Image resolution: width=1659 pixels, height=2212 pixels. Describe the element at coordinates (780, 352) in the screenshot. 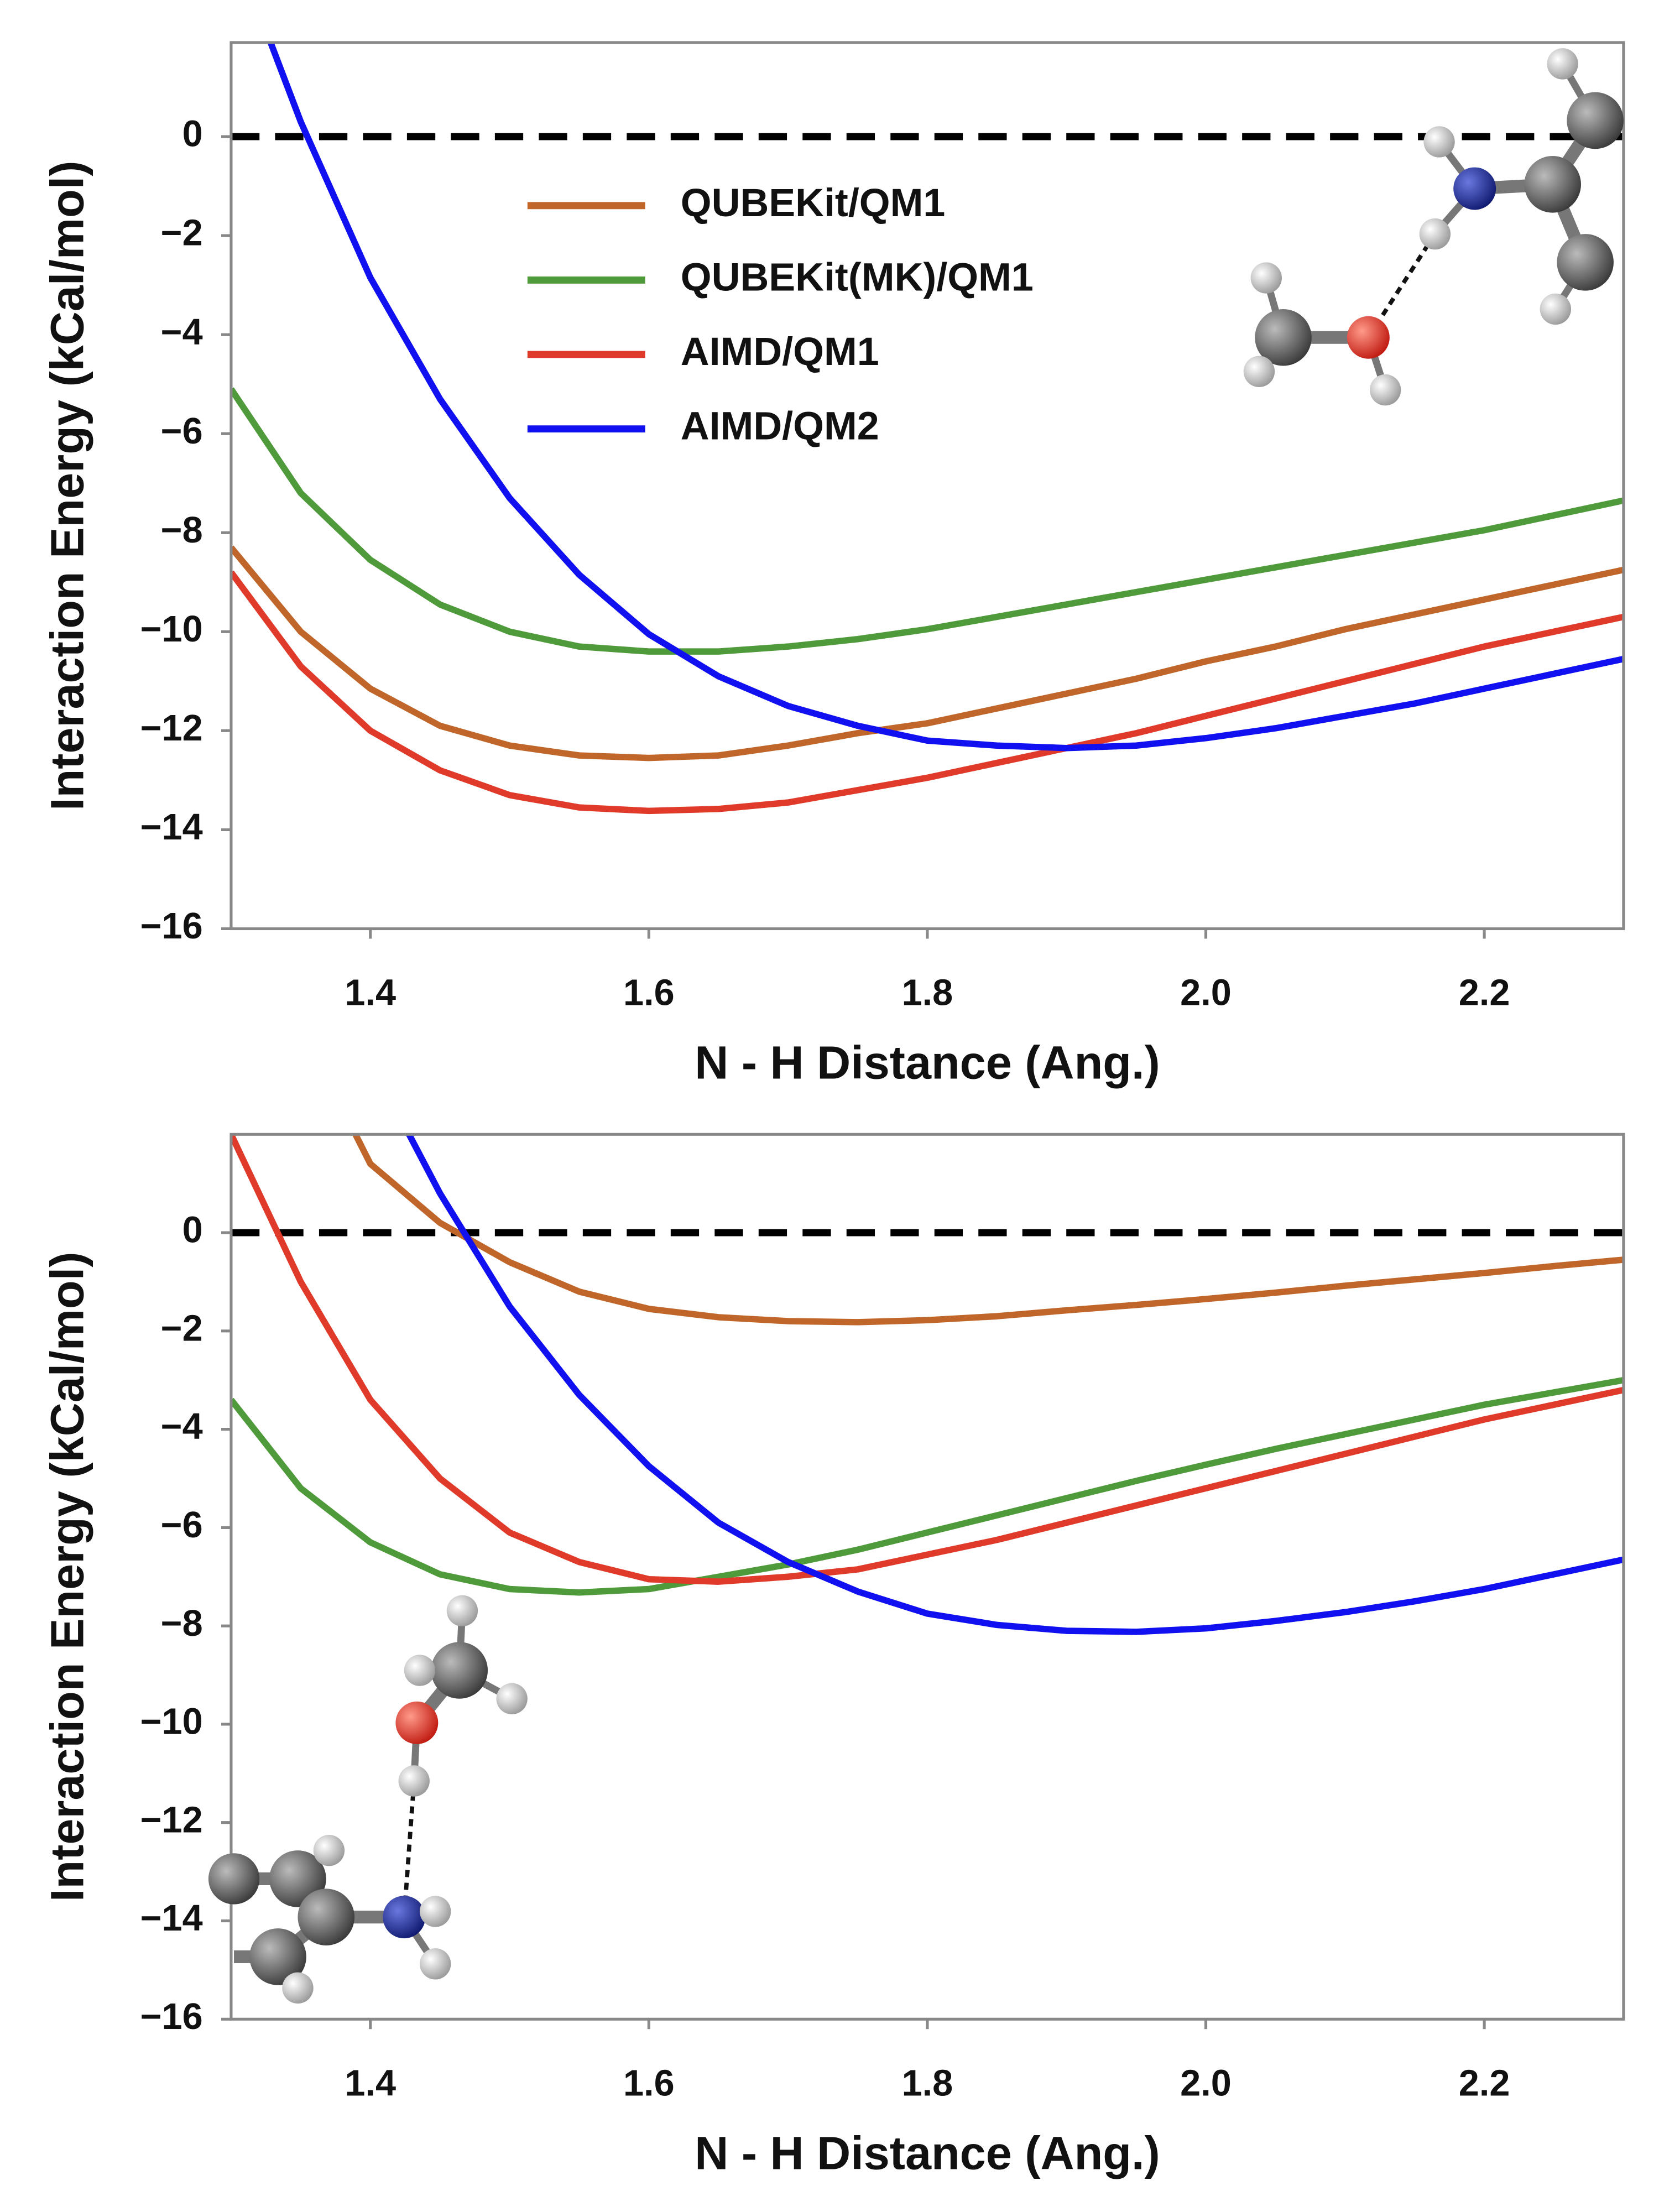

I see `legend-label: AIMD/QM1` at that location.